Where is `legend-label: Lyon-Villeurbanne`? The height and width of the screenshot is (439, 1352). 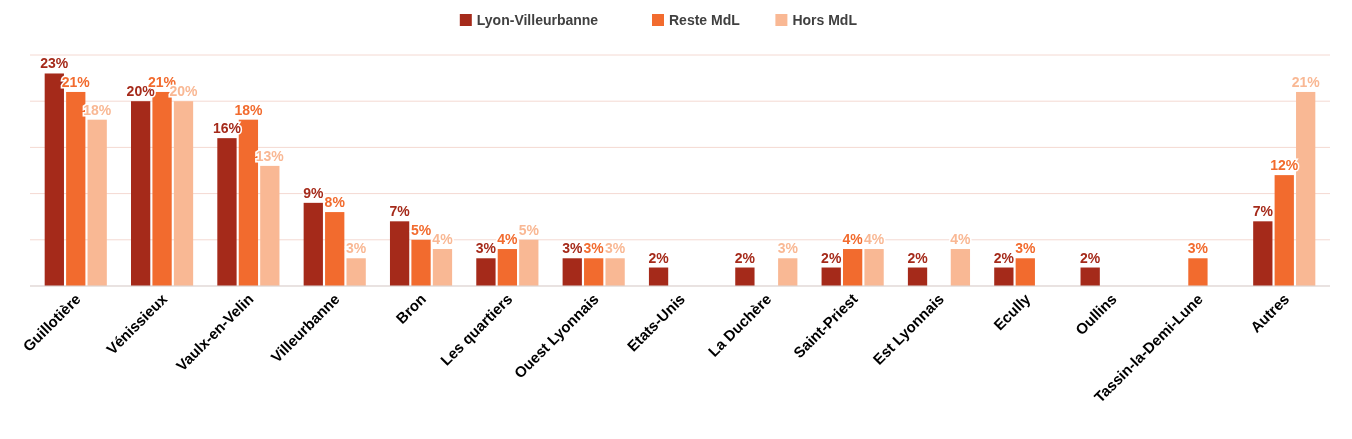 legend-label: Lyon-Villeurbanne is located at coordinates (537, 20).